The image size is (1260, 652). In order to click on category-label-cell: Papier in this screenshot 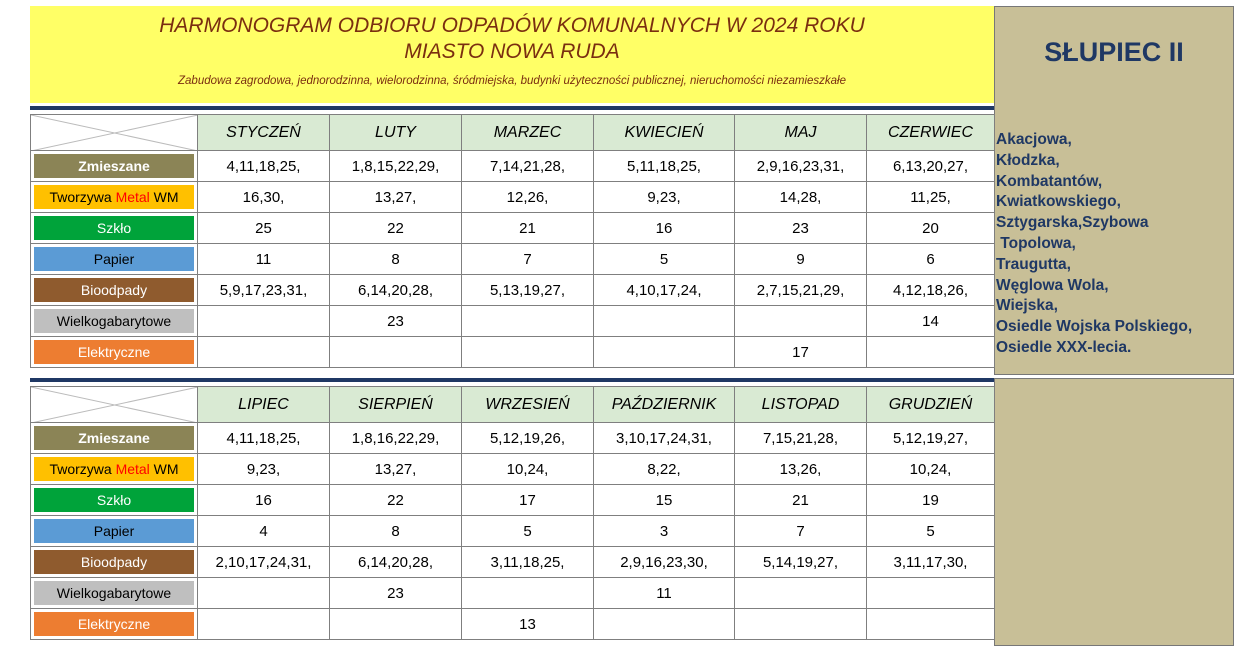, I will do `click(114, 259)`.